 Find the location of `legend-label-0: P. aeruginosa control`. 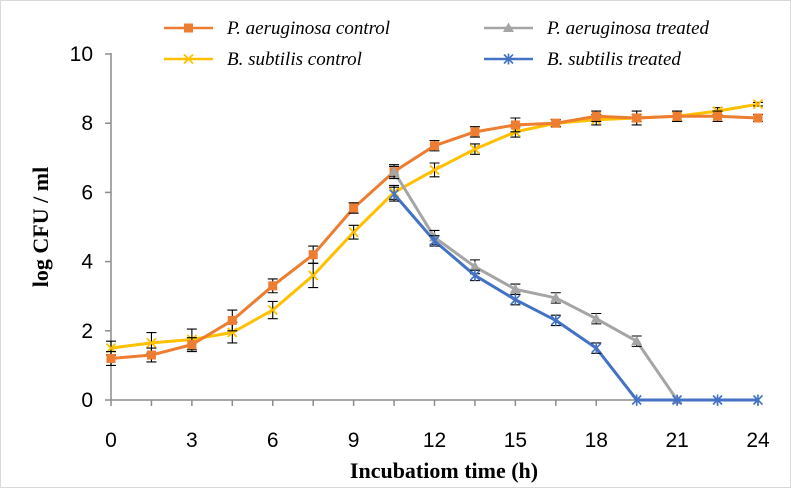

legend-label-0: P. aeruginosa control is located at coordinates (308, 28).